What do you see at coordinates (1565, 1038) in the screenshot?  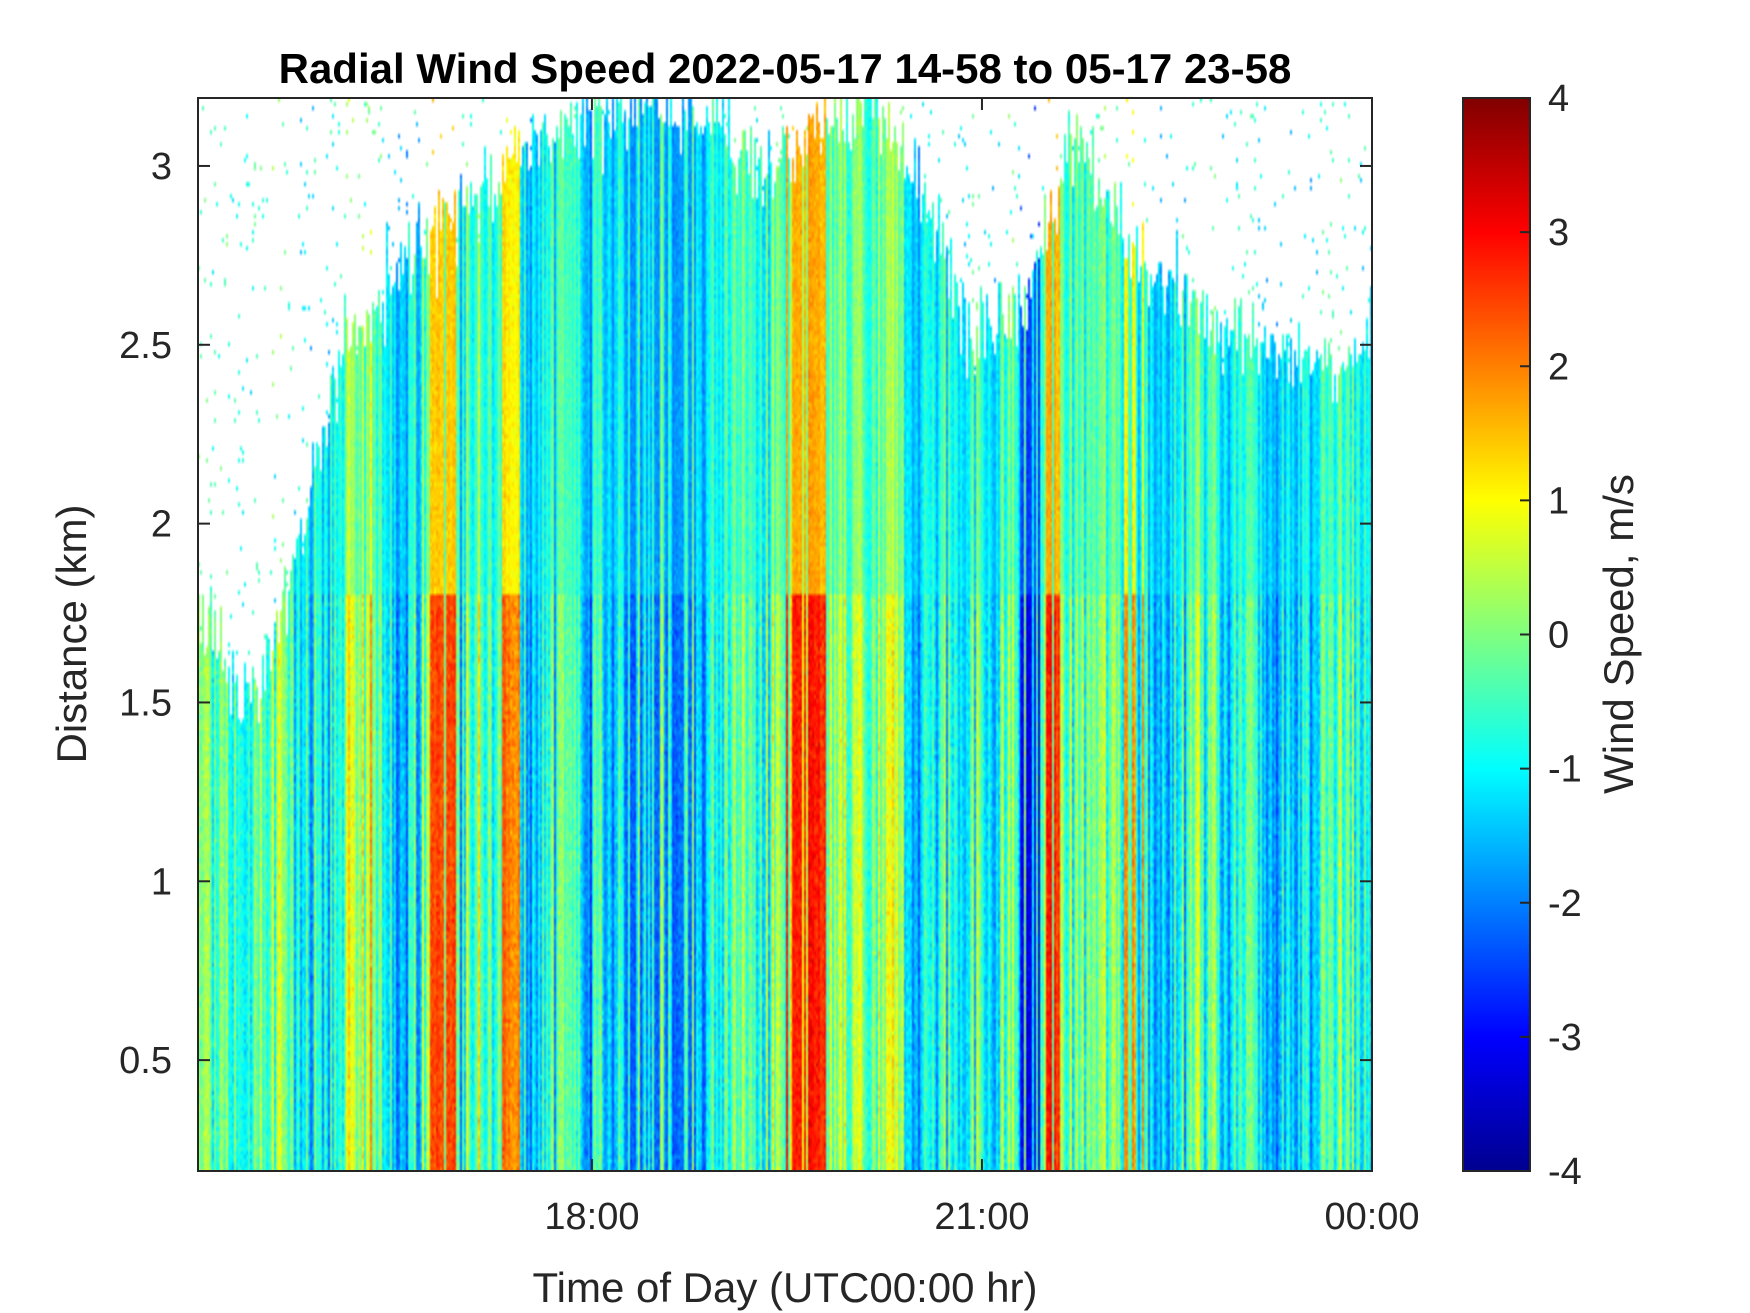 I see `colorbar-tick-label: -3` at bounding box center [1565, 1038].